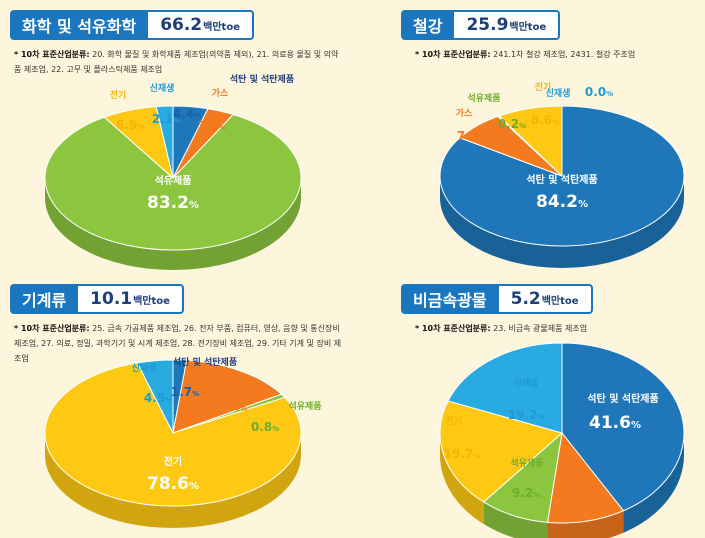 Image resolution: width=705 pixels, height=538 pixels. What do you see at coordinates (187, 114) in the screenshot?
I see `value-coal: 4.4%` at bounding box center [187, 114].